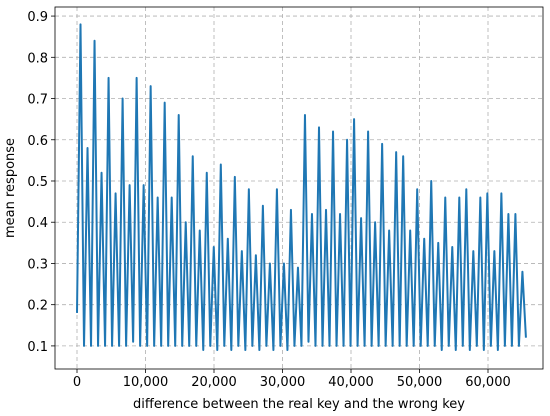 This screenshot has height=416, width=550. I want to click on y-tick-label: 0.8, so click(37, 58).